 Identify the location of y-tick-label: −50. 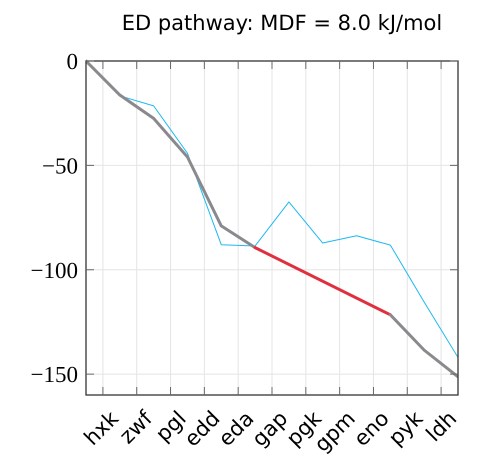
(60, 165).